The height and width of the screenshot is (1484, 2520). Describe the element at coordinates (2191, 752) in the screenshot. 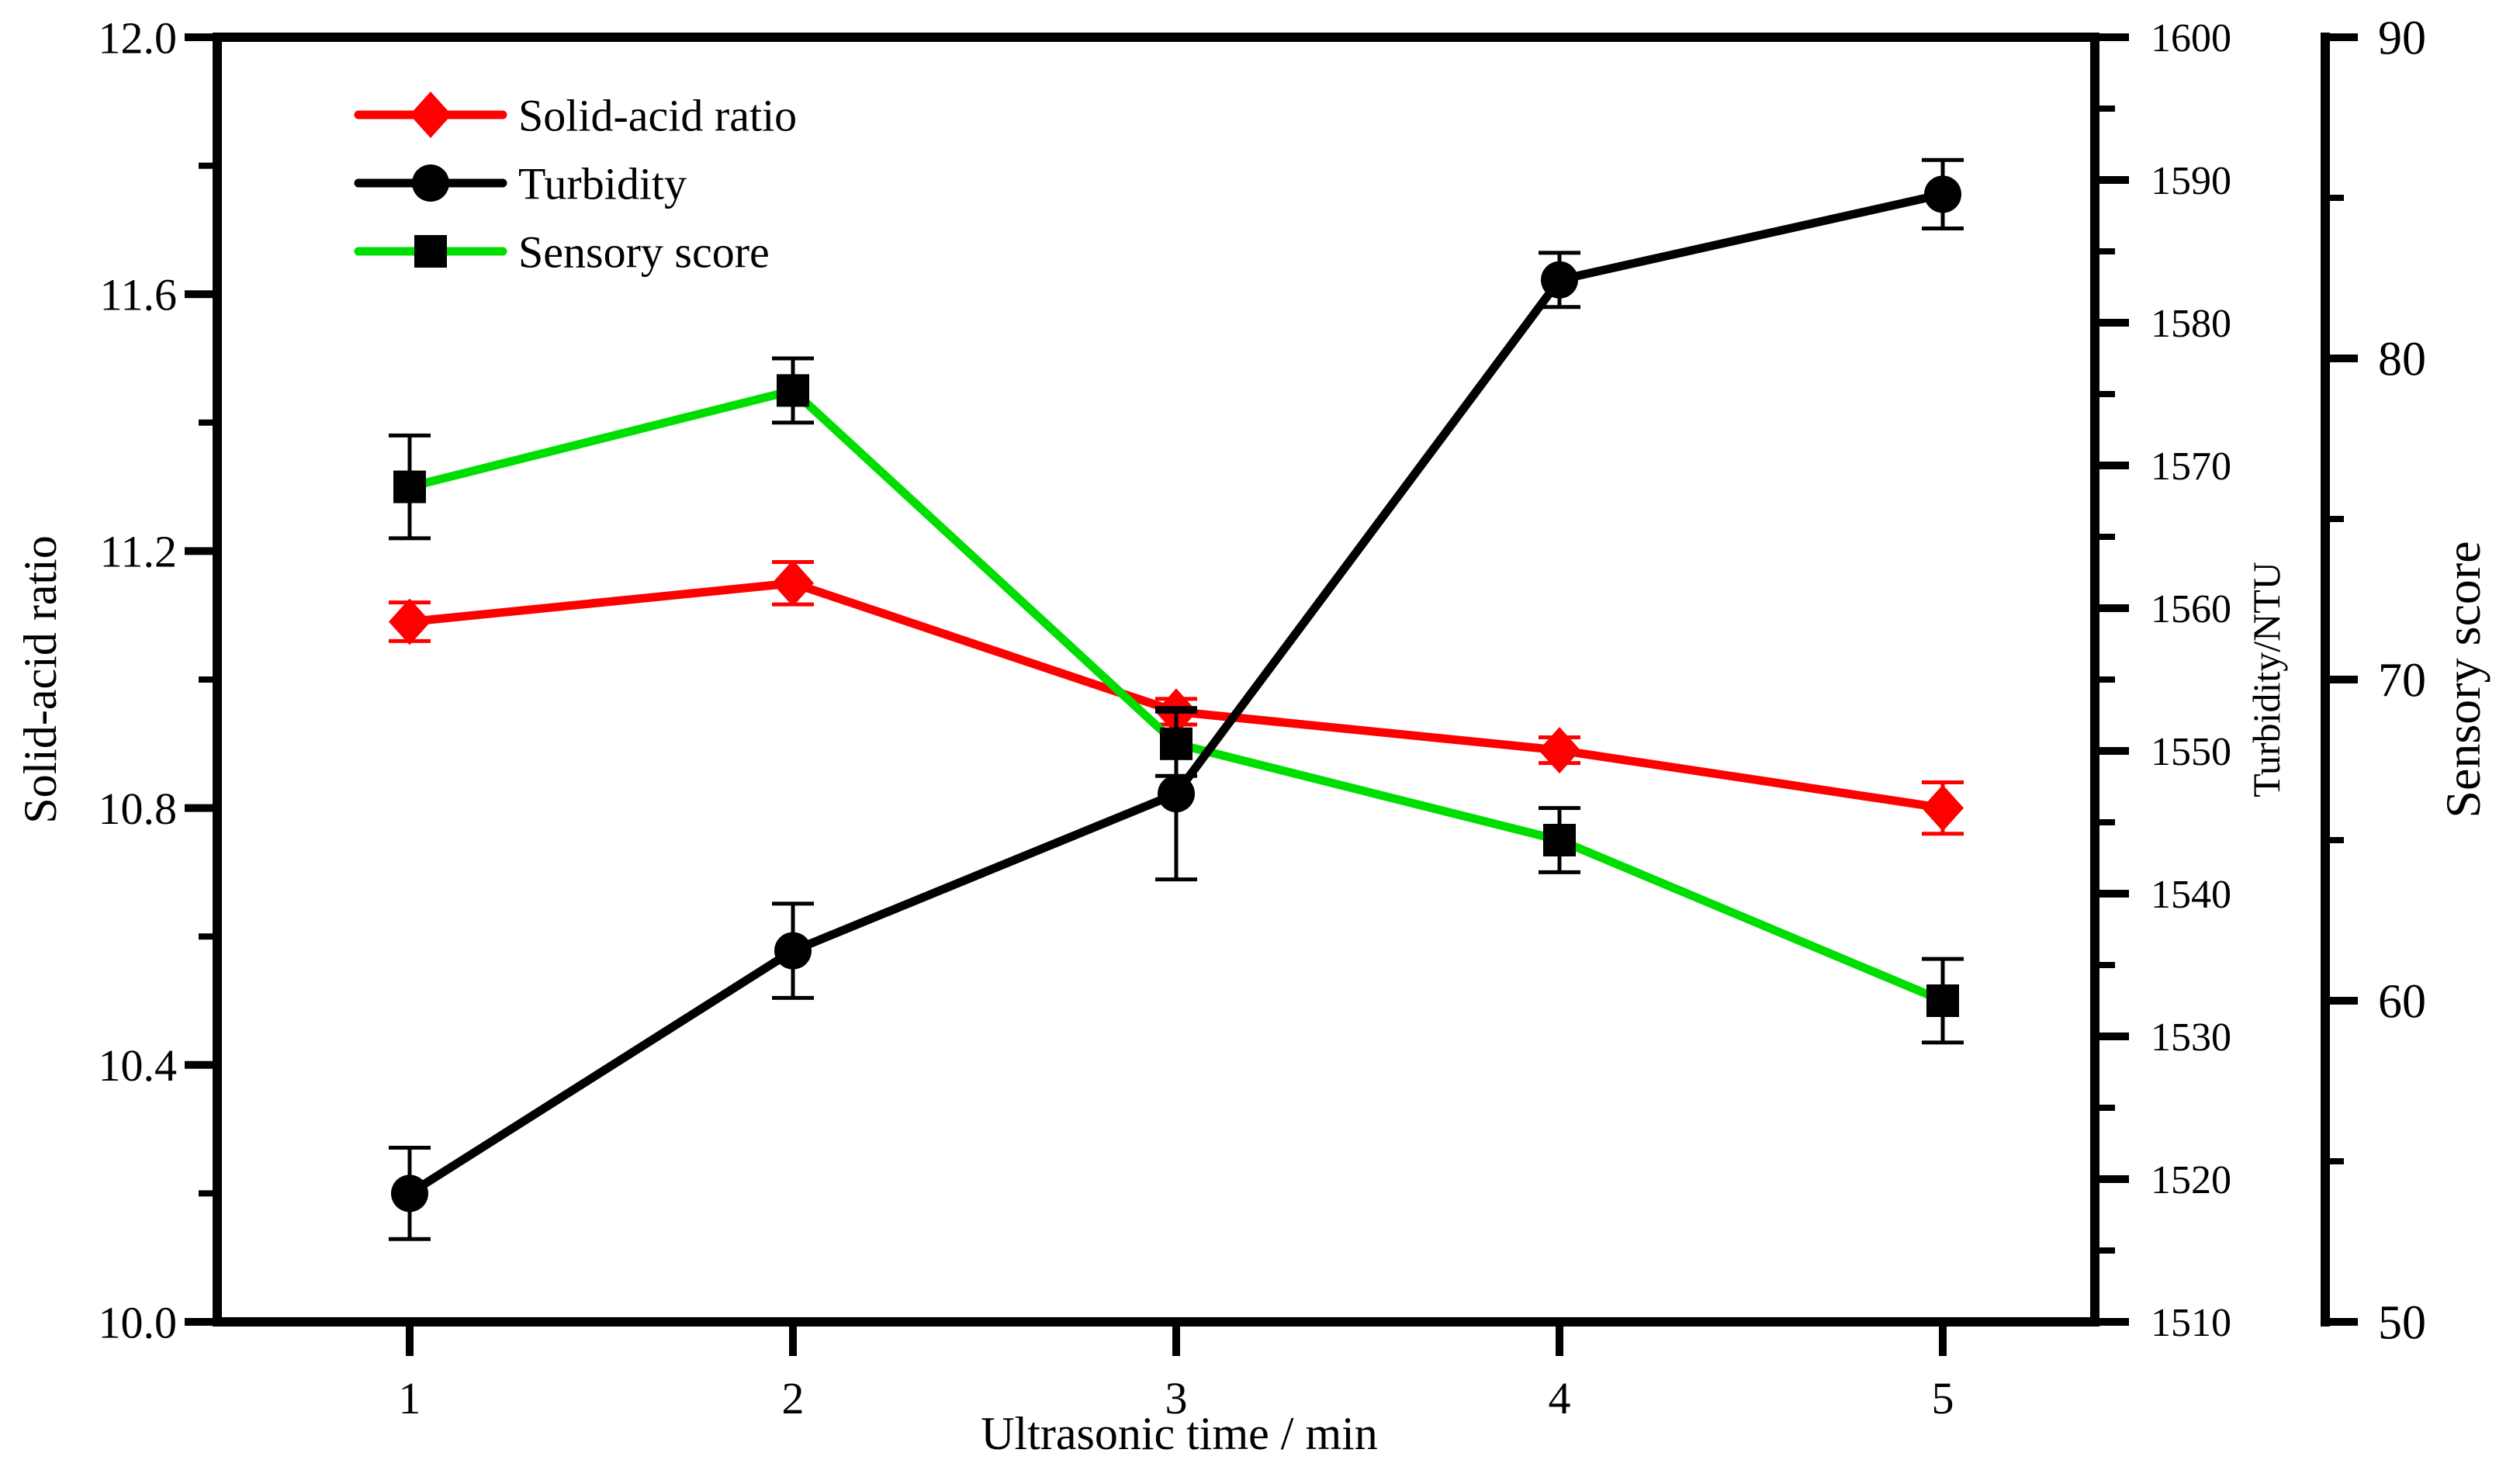

I see `turbidity-axis-tick-label: 1550` at that location.